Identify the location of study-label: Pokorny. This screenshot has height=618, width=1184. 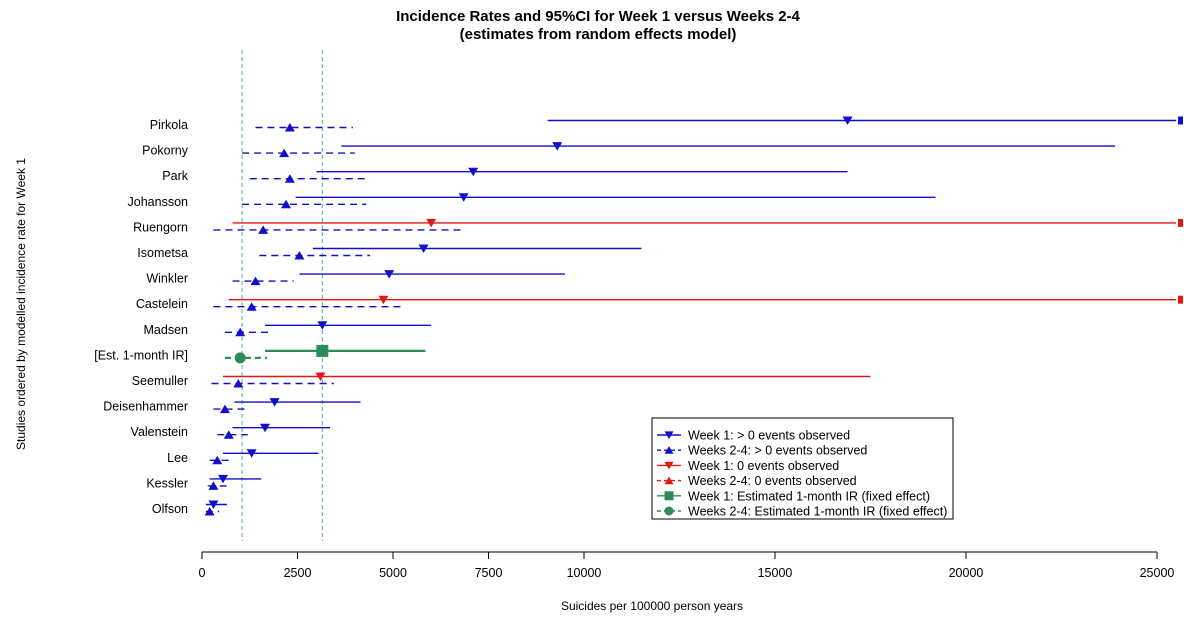
(165, 151).